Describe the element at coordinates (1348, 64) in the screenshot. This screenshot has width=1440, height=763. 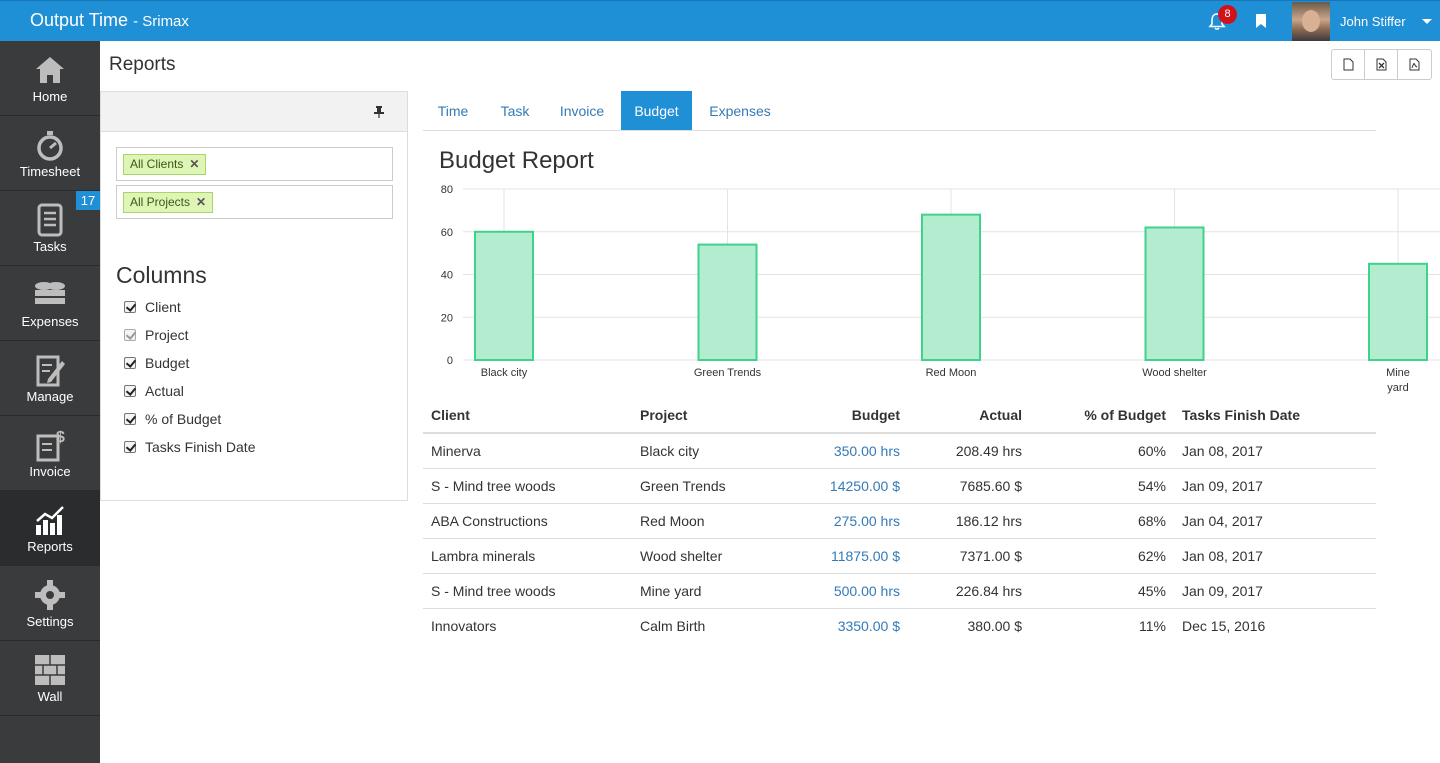
I see `export-document-button` at that location.